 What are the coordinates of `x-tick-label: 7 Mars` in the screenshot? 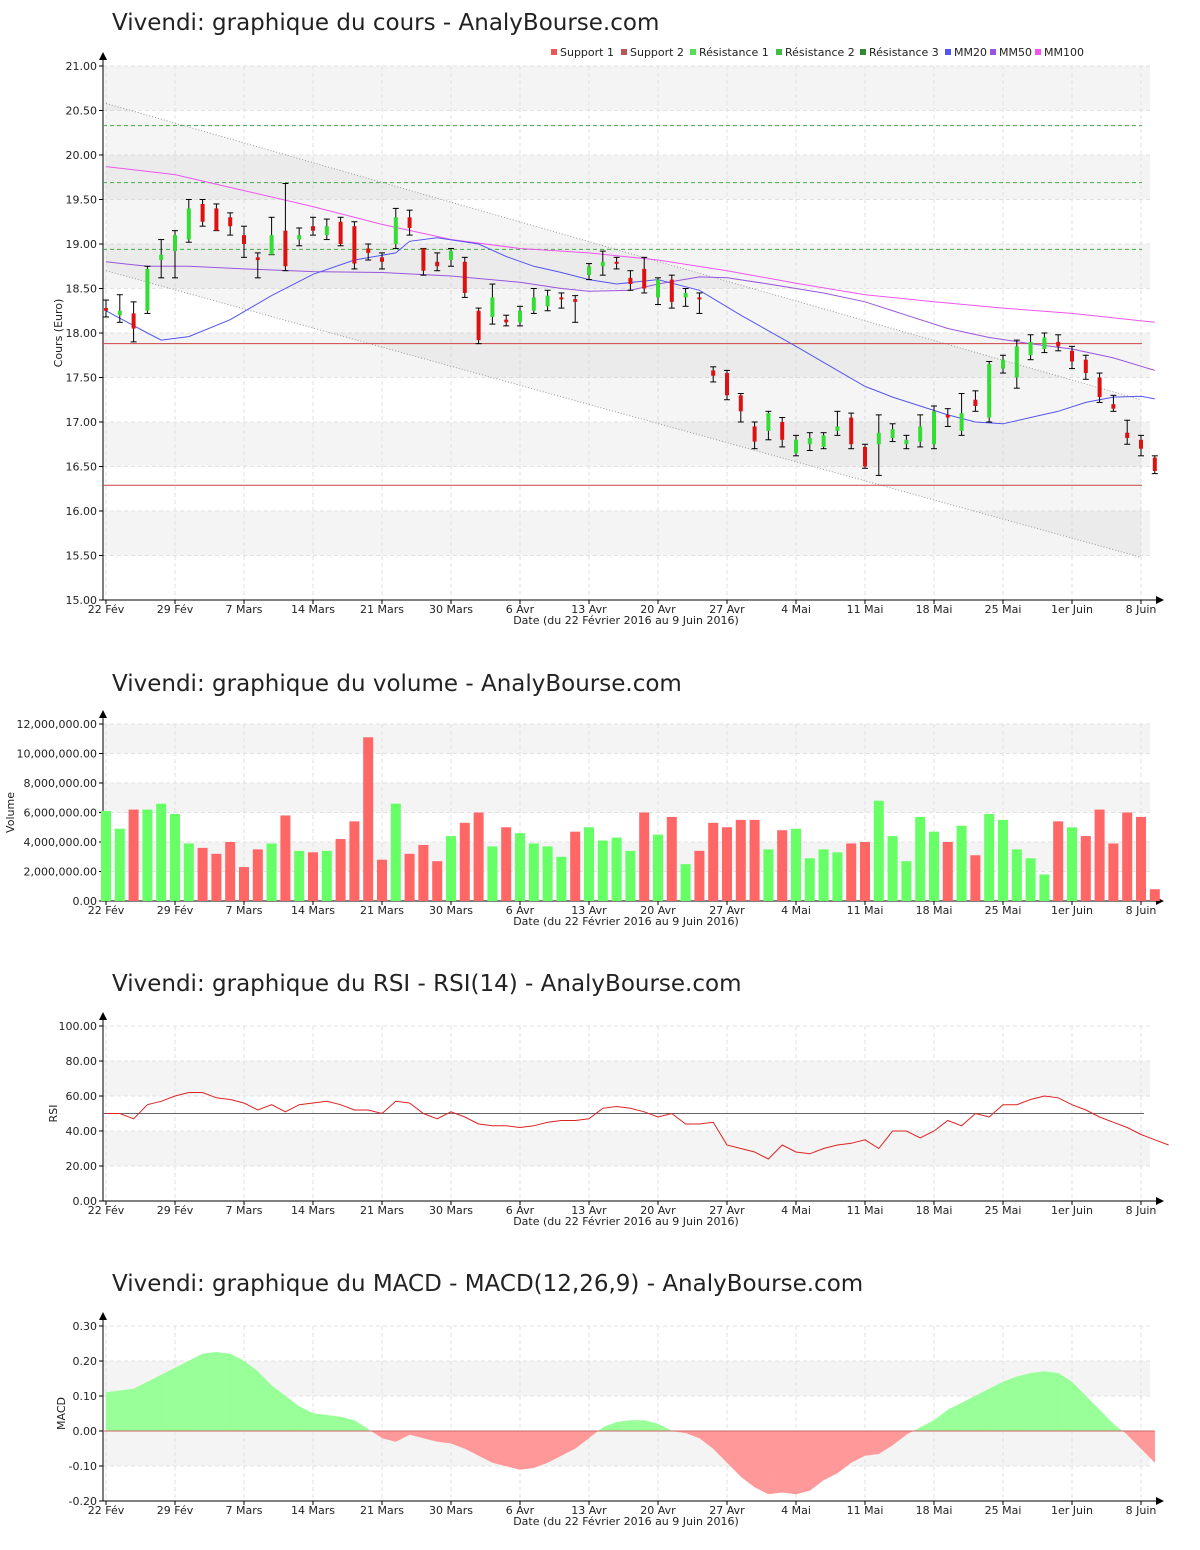 It's located at (244, 910).